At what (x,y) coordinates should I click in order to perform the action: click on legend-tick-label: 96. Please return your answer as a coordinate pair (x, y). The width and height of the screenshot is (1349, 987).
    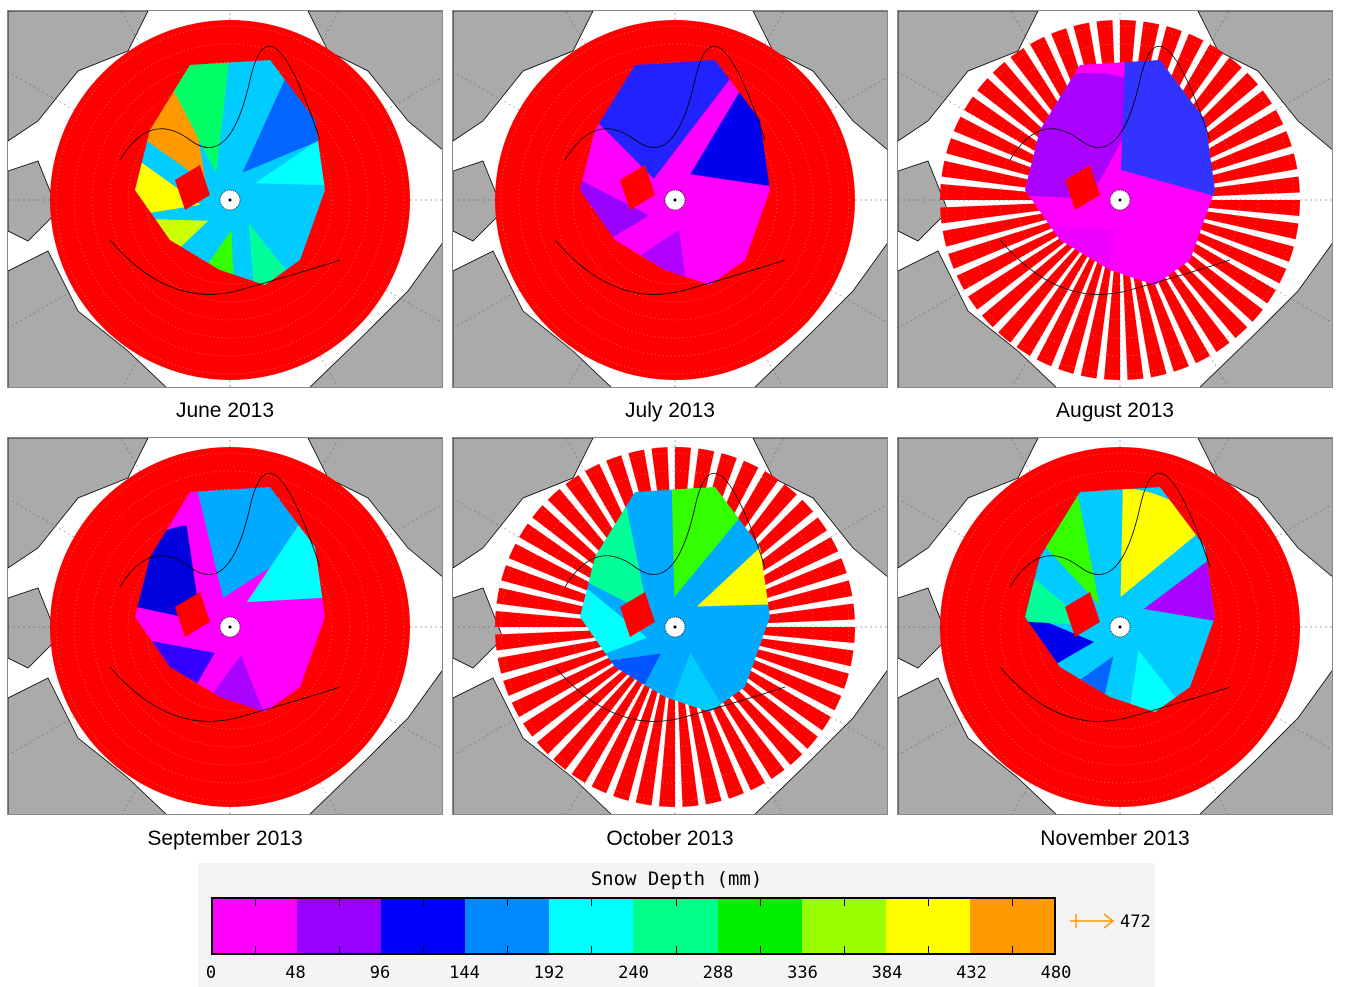
    Looking at the image, I should click on (380, 973).